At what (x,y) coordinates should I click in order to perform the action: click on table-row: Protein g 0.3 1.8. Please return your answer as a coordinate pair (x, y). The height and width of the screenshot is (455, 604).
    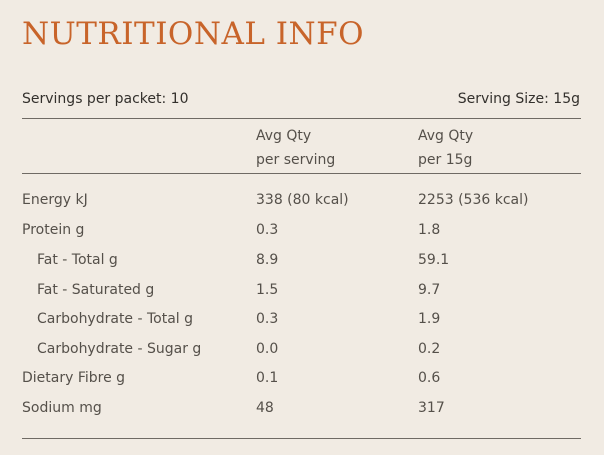
    Looking at the image, I should click on (301, 233).